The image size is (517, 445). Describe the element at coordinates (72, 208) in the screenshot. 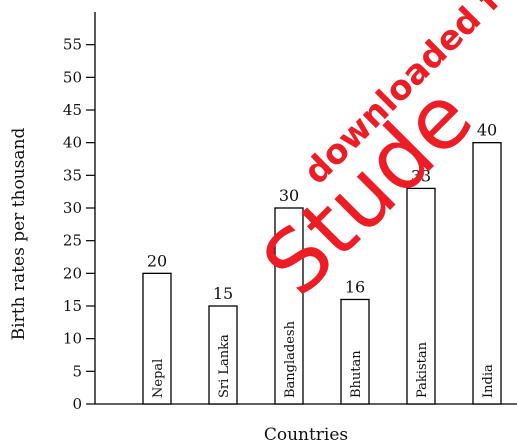

I see `y-tick-label-6: 30` at that location.